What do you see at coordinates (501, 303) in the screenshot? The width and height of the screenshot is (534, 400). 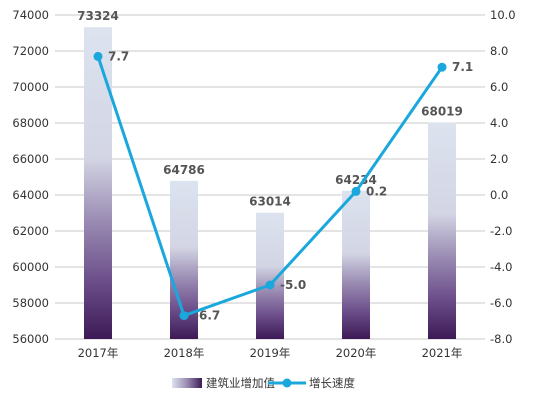 I see `right-tick-label: -6.0` at bounding box center [501, 303].